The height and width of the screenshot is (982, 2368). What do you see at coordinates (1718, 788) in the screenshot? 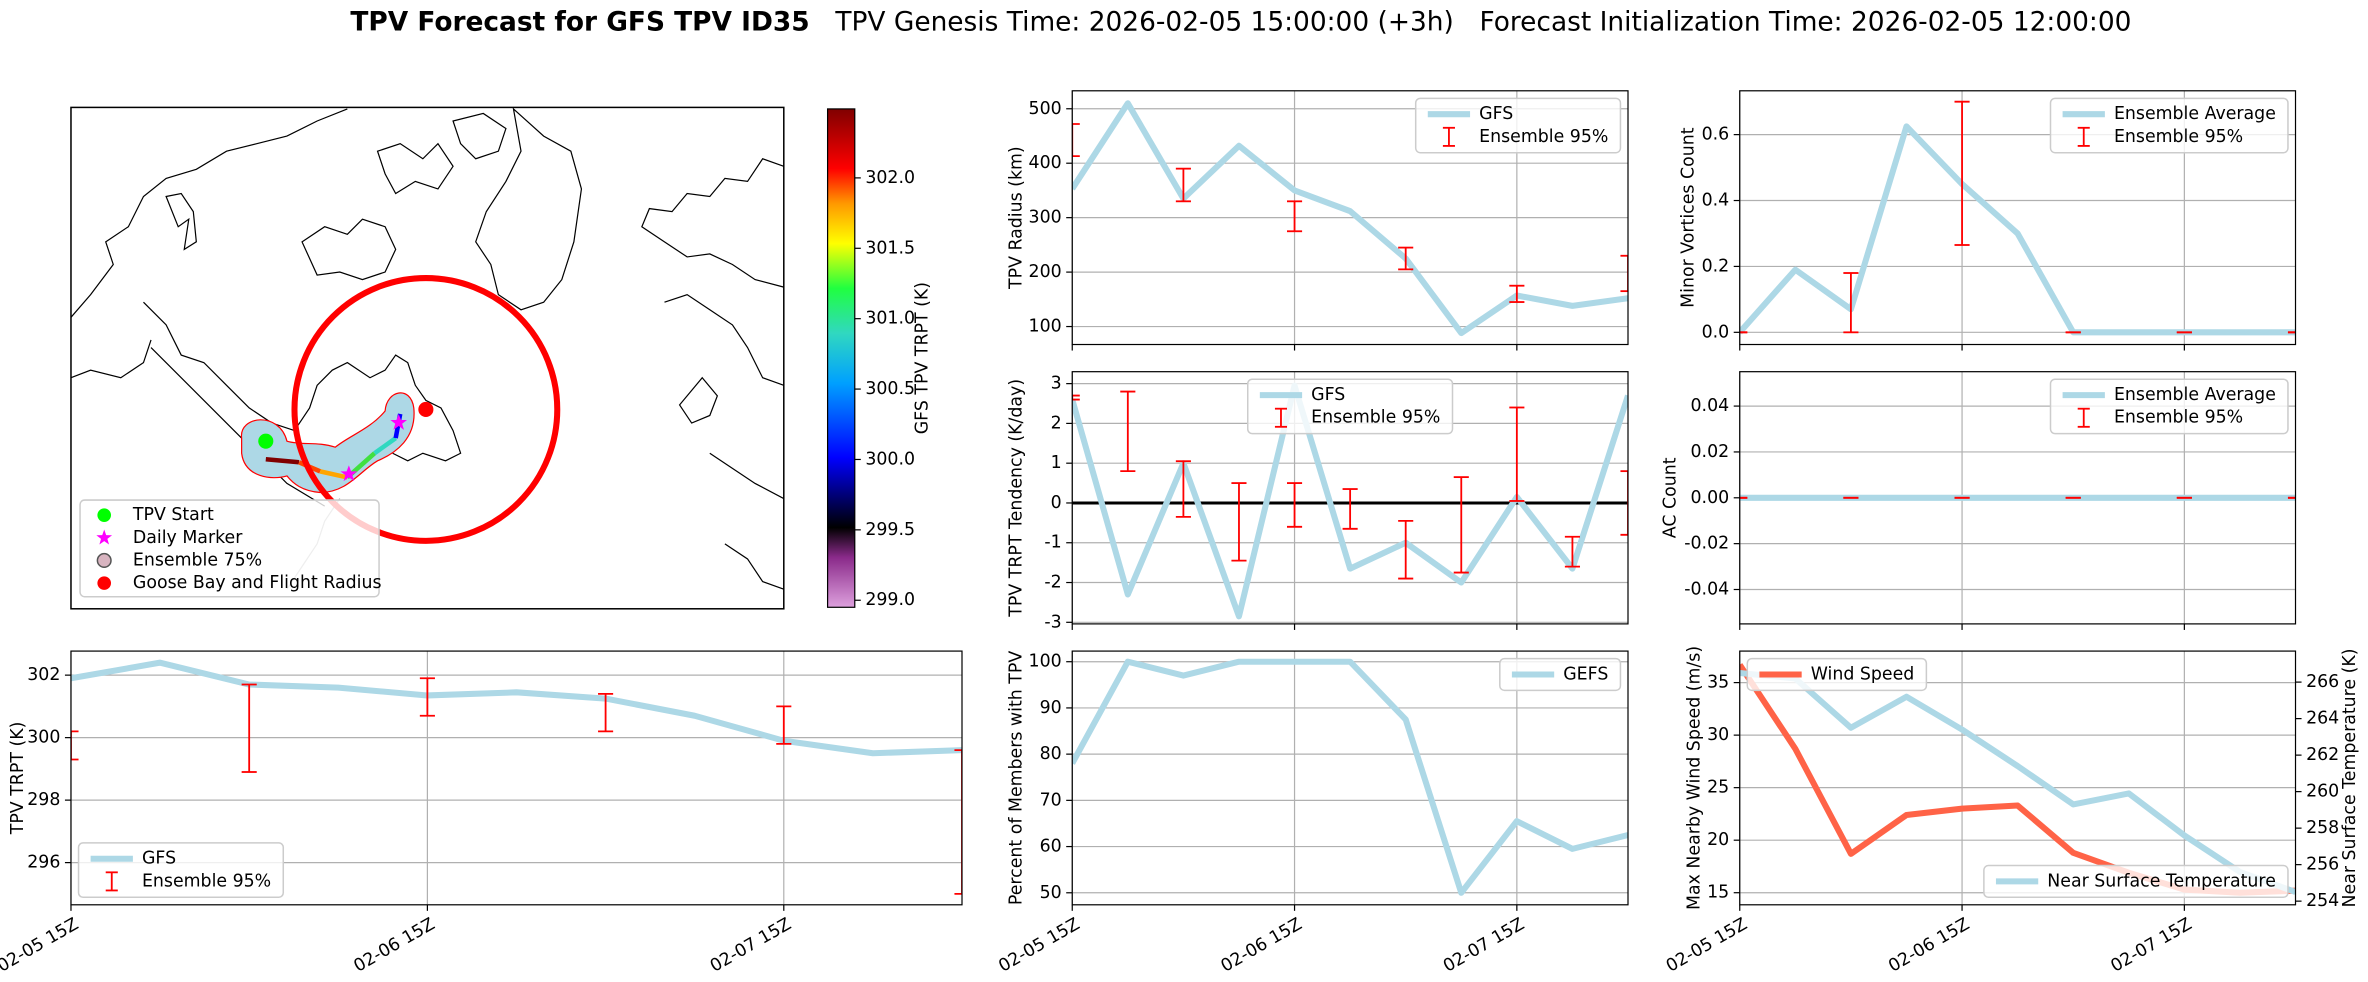
I see `y-tick-label: 25` at bounding box center [1718, 788].